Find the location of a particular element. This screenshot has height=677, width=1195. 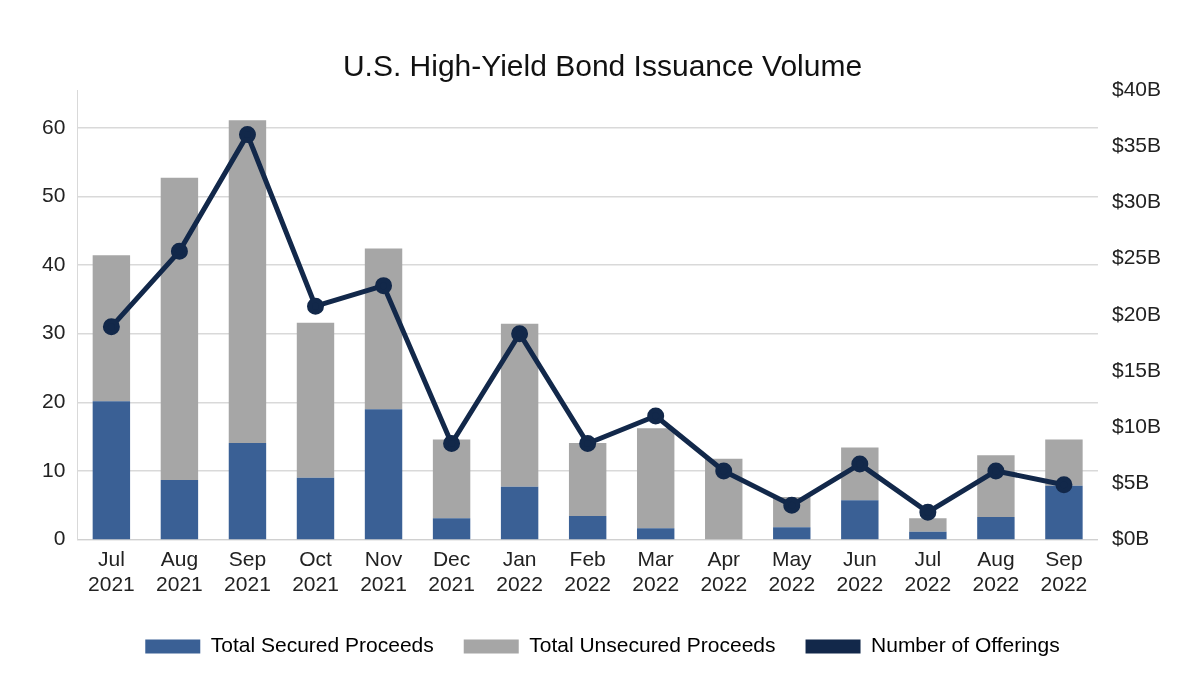

x-tick-label: Apr 2022 is located at coordinates (724, 571).